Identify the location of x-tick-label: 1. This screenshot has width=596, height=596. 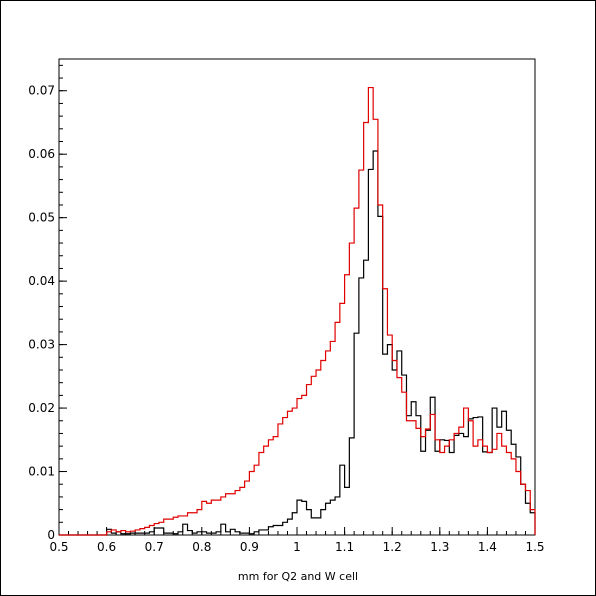
(297, 547).